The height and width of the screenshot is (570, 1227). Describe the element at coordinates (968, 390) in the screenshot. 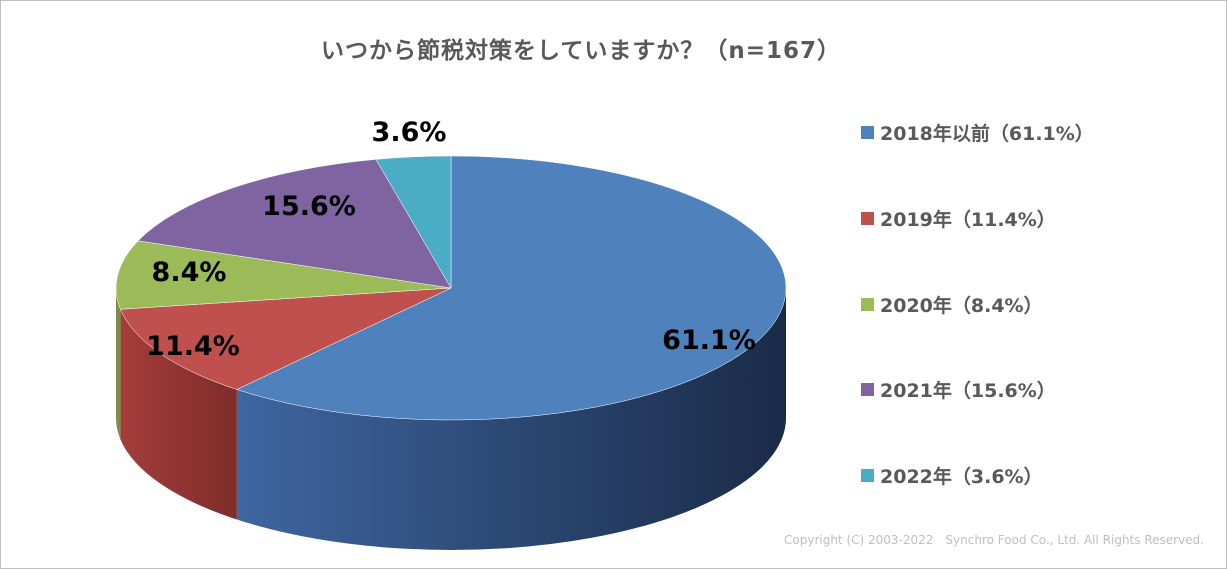

I see `legend-label-2021: 2021年（15.6%）` at that location.